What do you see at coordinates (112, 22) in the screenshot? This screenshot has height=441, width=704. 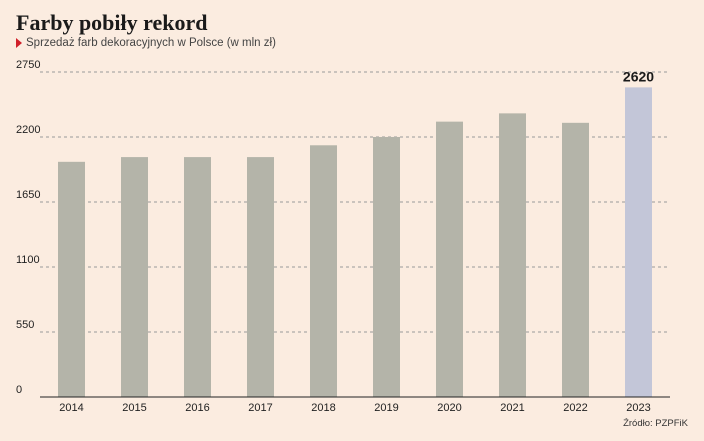 I see `chart-title: Farby pobiły rekord` at bounding box center [112, 22].